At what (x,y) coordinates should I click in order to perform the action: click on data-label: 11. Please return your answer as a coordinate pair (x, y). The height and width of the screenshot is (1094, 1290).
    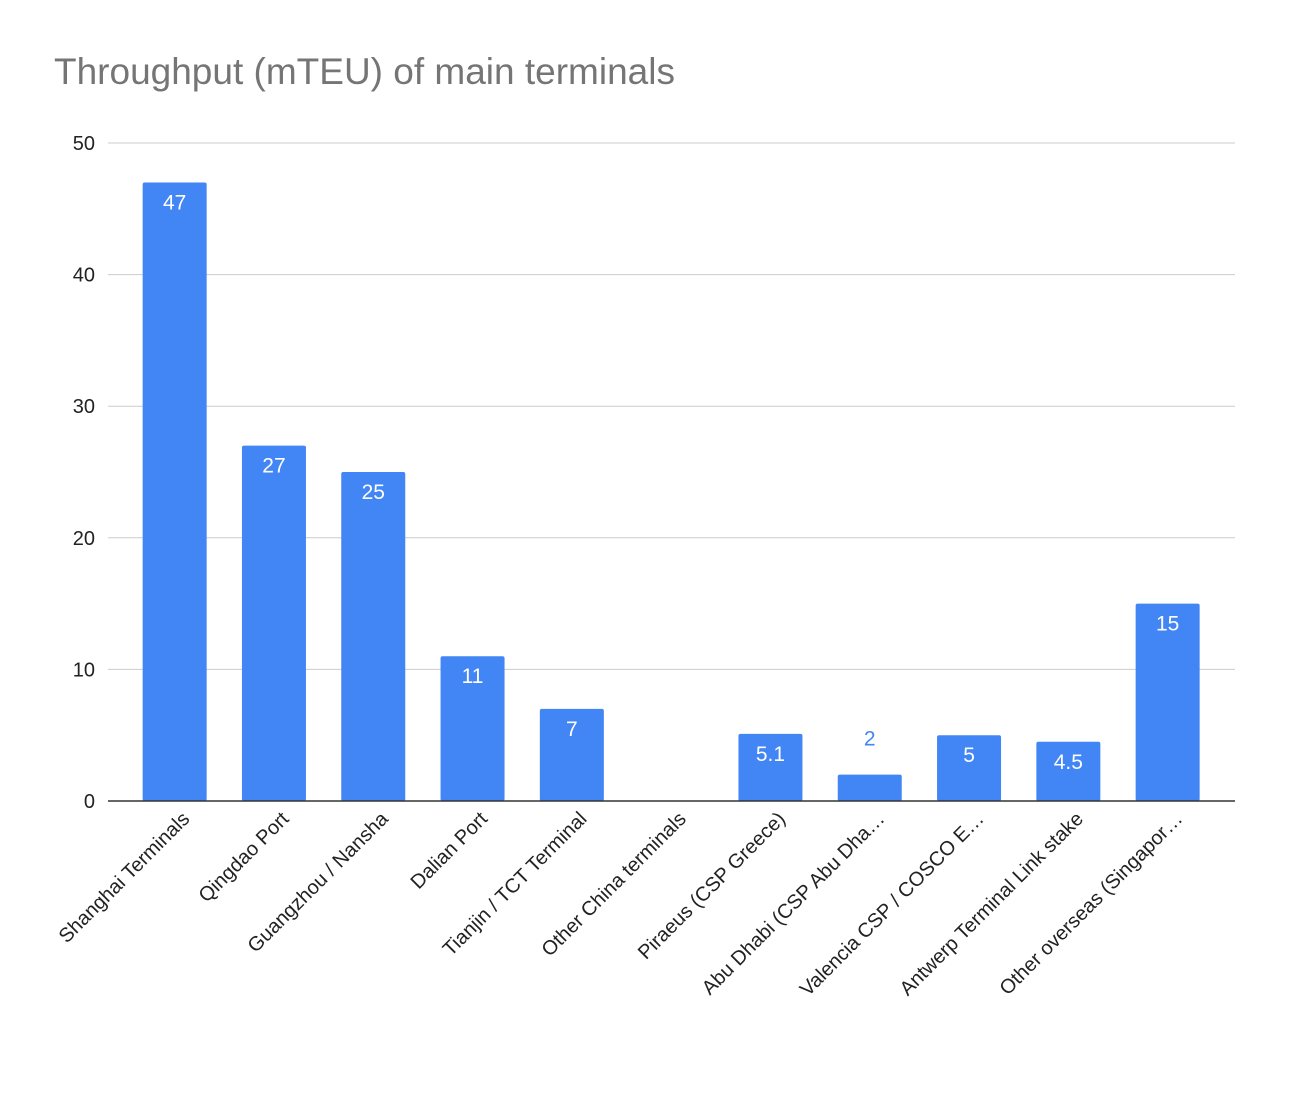
    Looking at the image, I should click on (473, 676).